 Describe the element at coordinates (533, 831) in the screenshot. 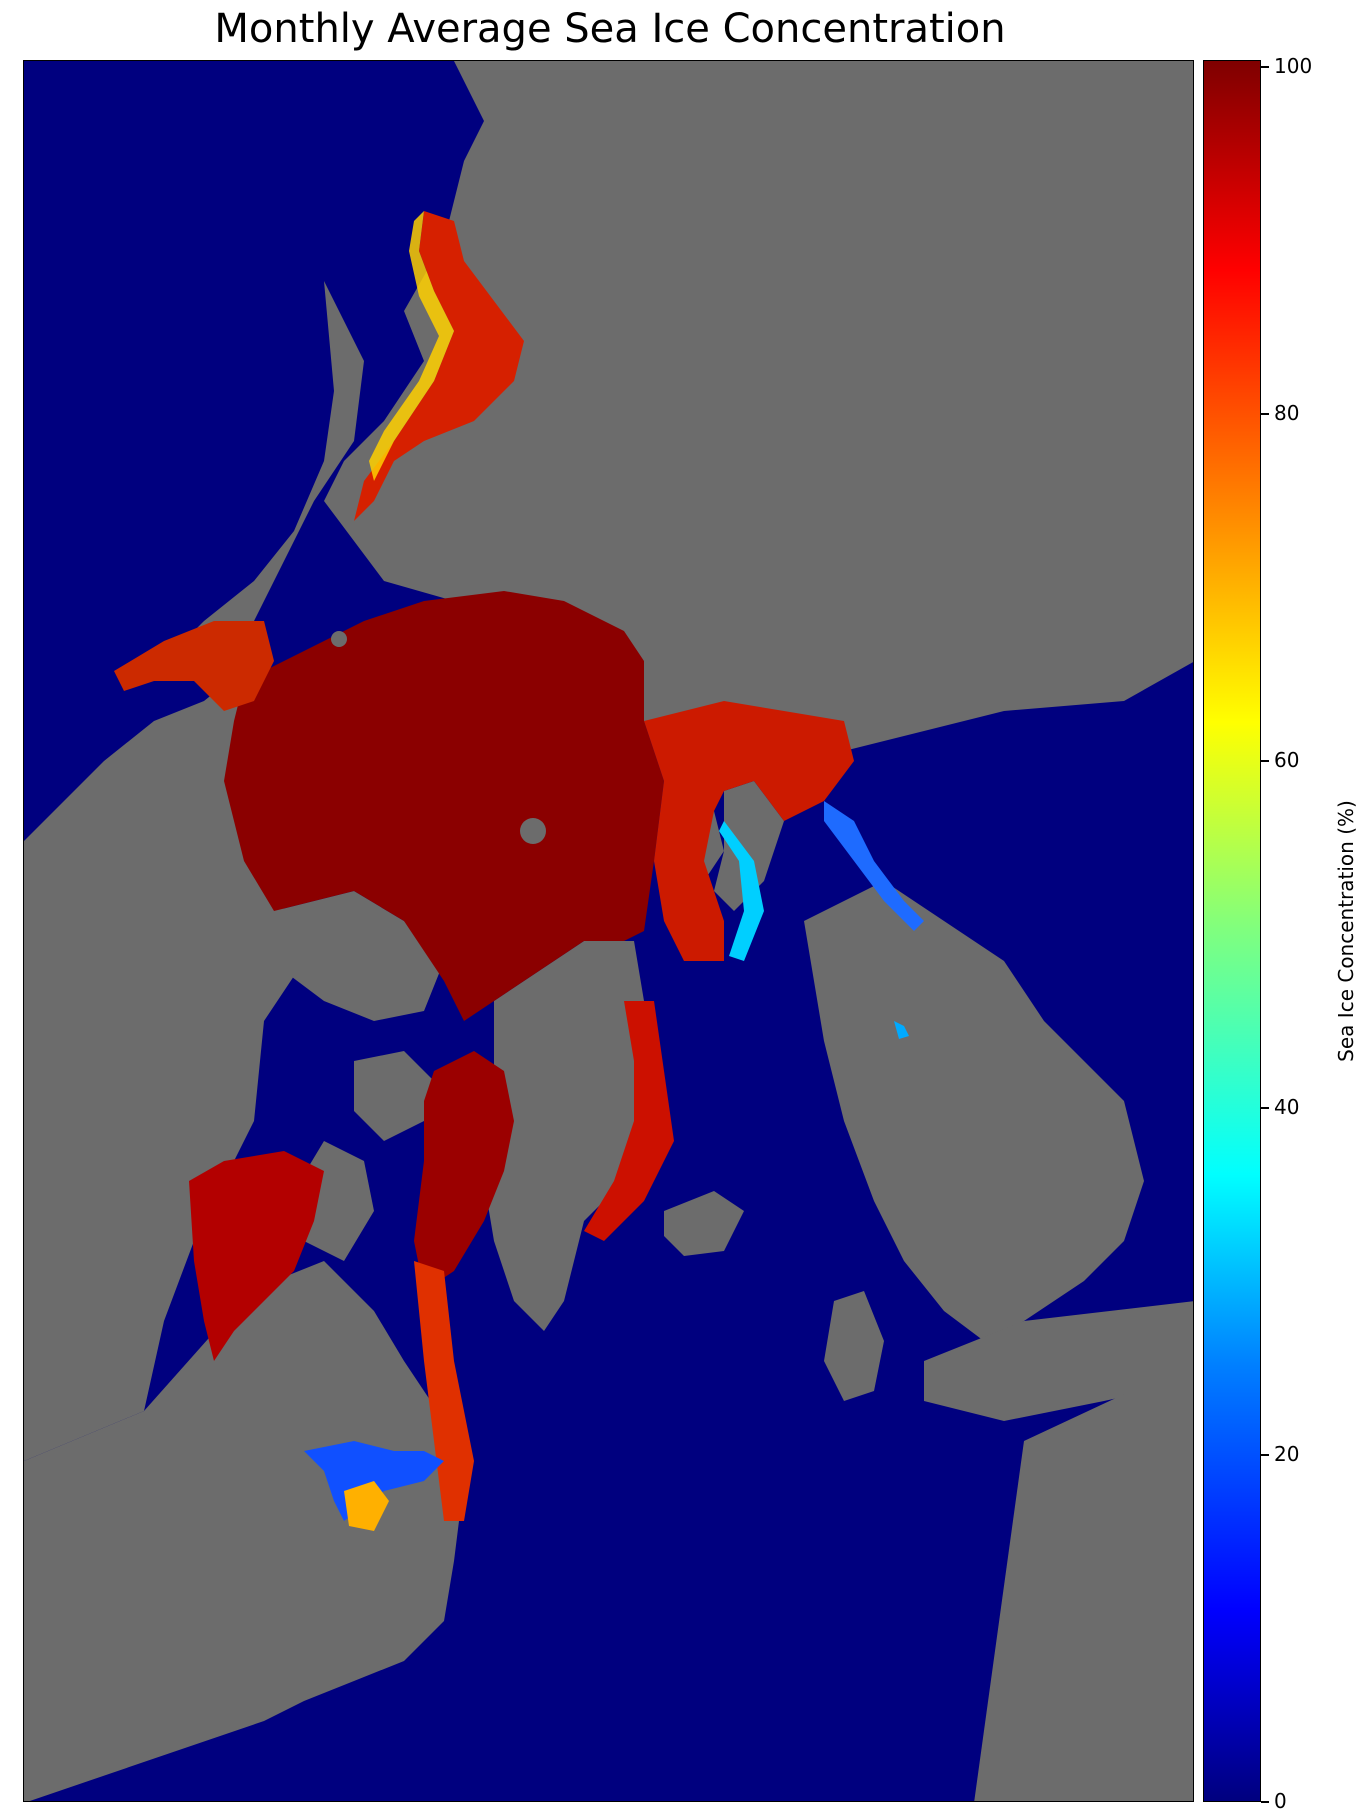

I see `pole-hole` at that location.